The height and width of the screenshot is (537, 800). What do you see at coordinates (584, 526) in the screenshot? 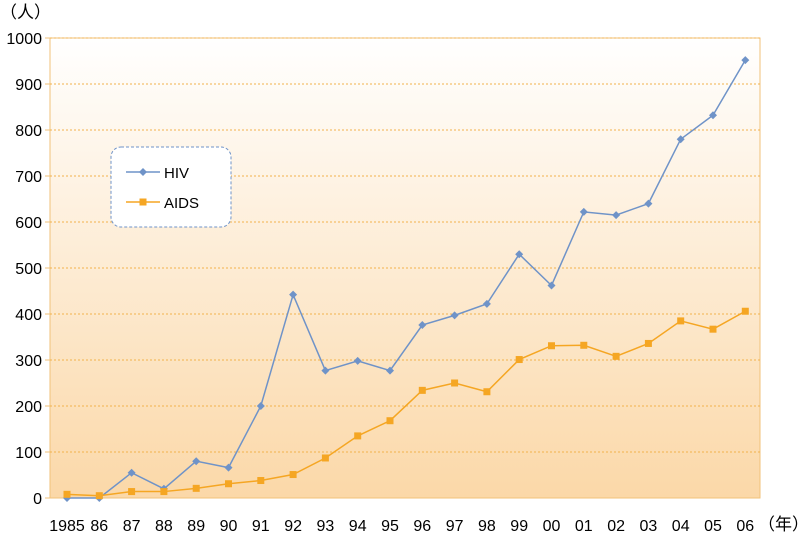
I see `x-tick-label-01: 01` at bounding box center [584, 526].